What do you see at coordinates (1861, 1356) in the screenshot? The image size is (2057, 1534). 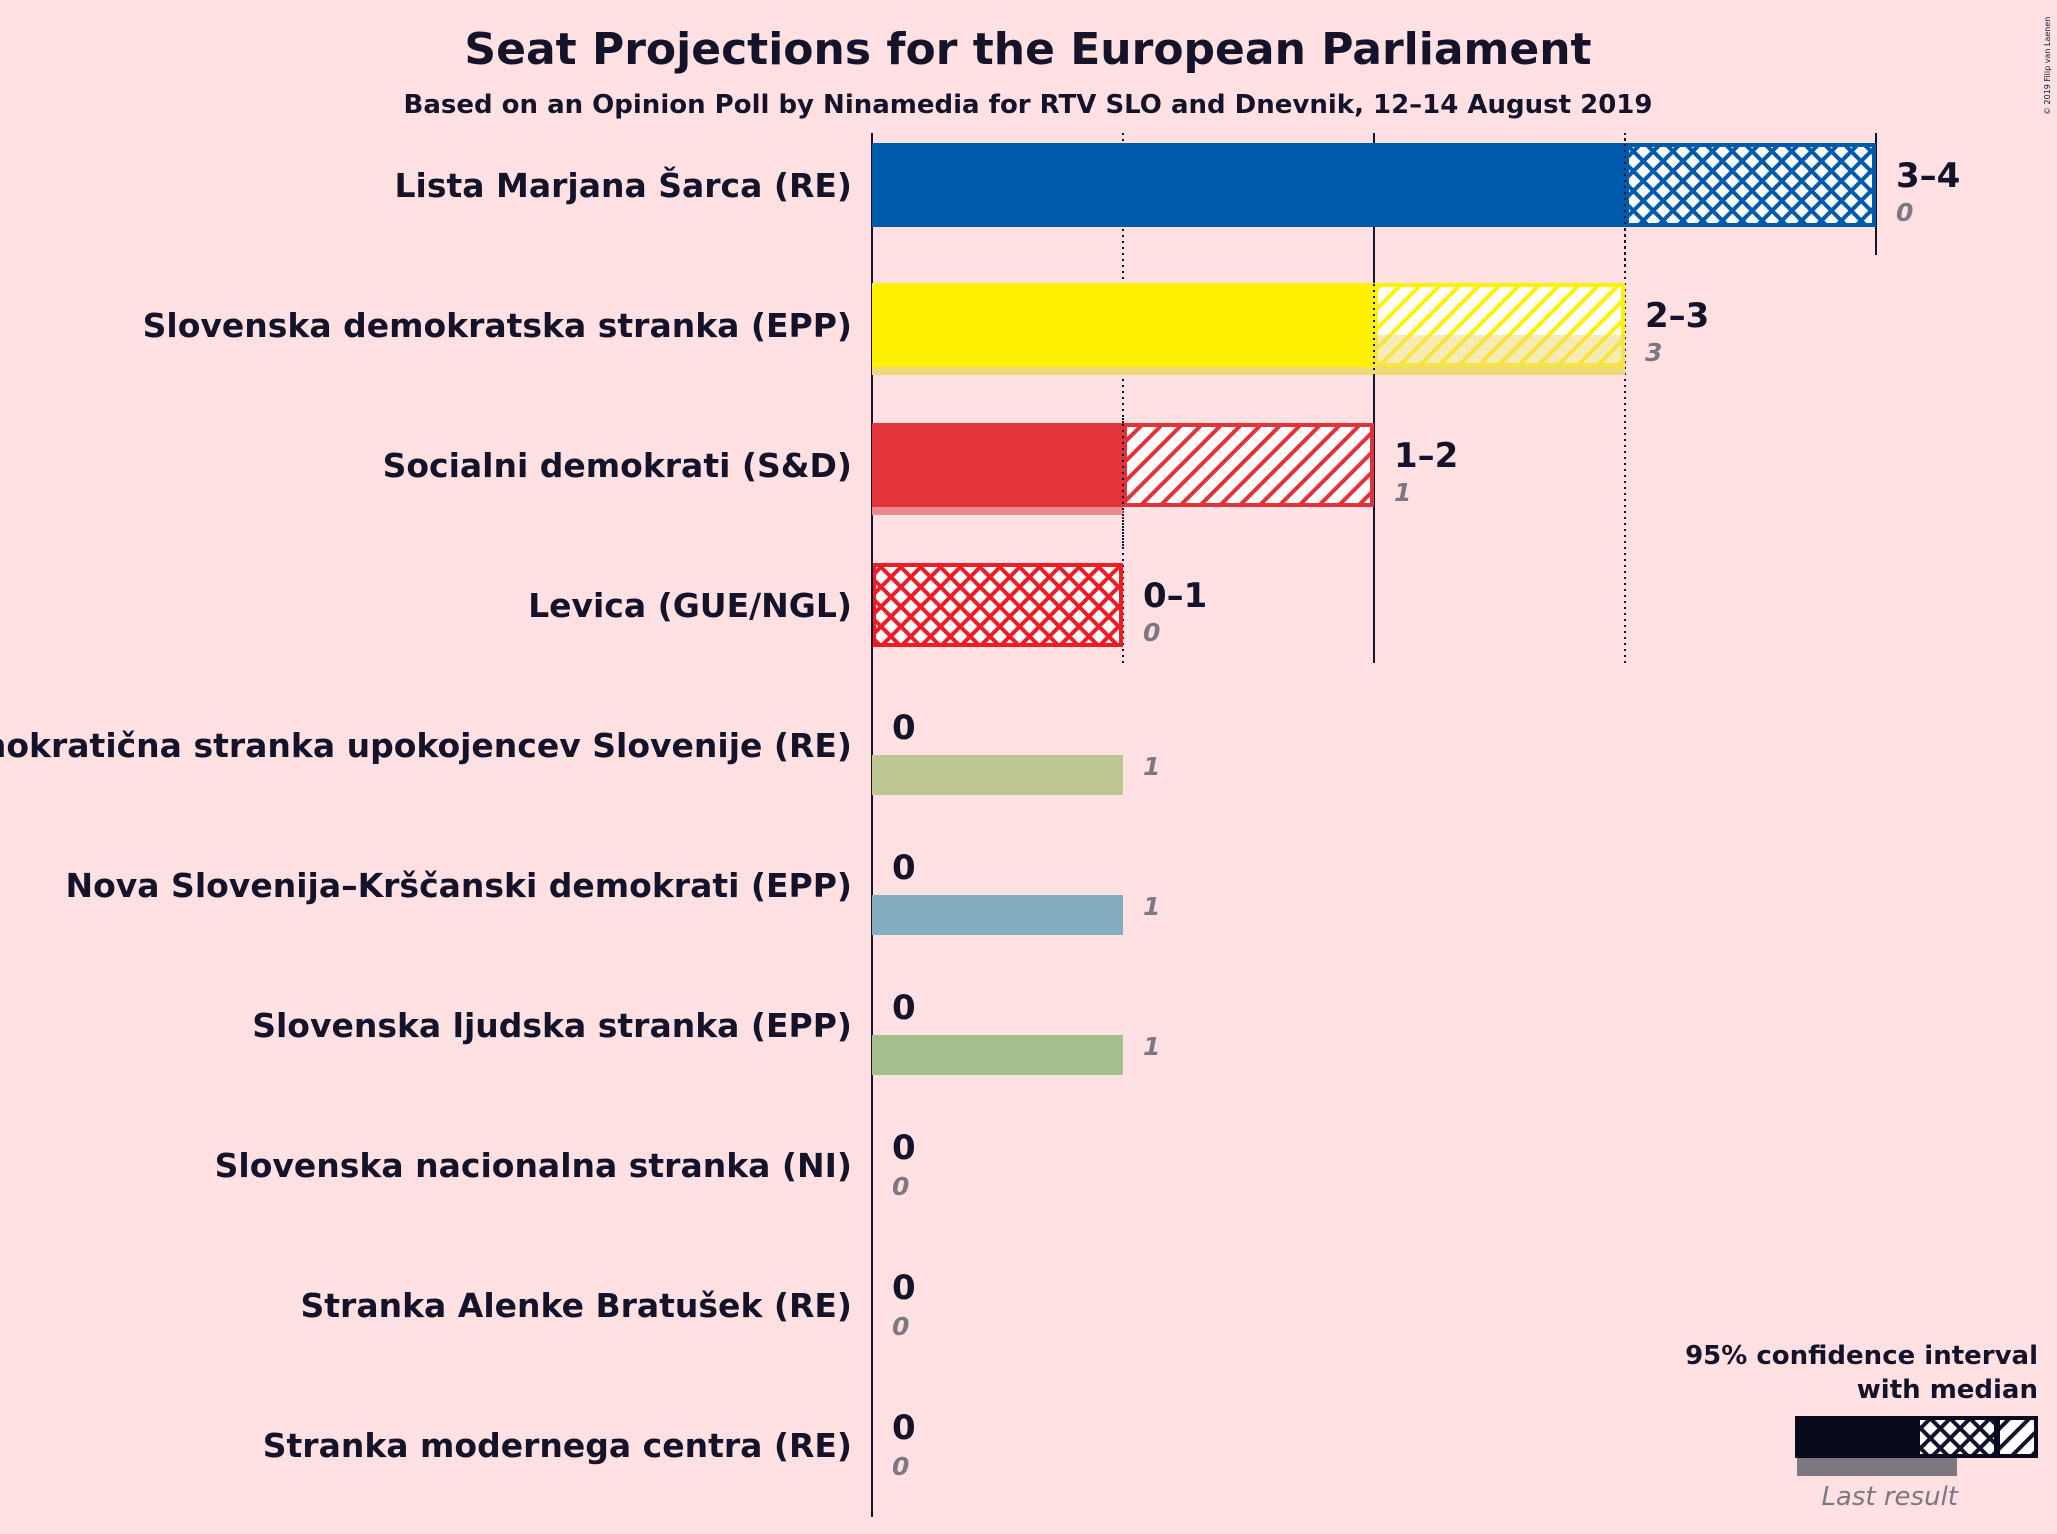 I see `legend-title-line1: 95% confidence interval` at bounding box center [1861, 1356].